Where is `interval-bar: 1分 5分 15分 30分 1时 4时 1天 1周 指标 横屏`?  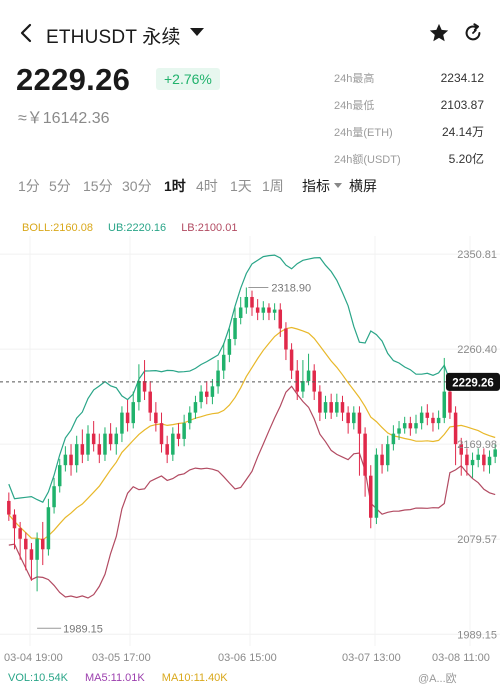
interval-bar: 1分 5分 15分 30分 1时 4时 1天 1周 指标 横屏 is located at coordinates (250, 186).